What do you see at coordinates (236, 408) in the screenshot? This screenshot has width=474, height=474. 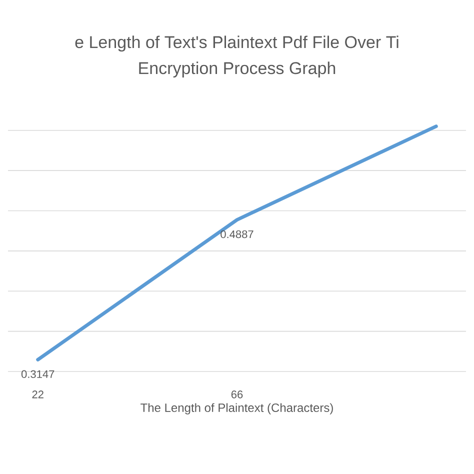 I see `x-axis-title: The Length of Plaintext (Characters)` at bounding box center [236, 408].